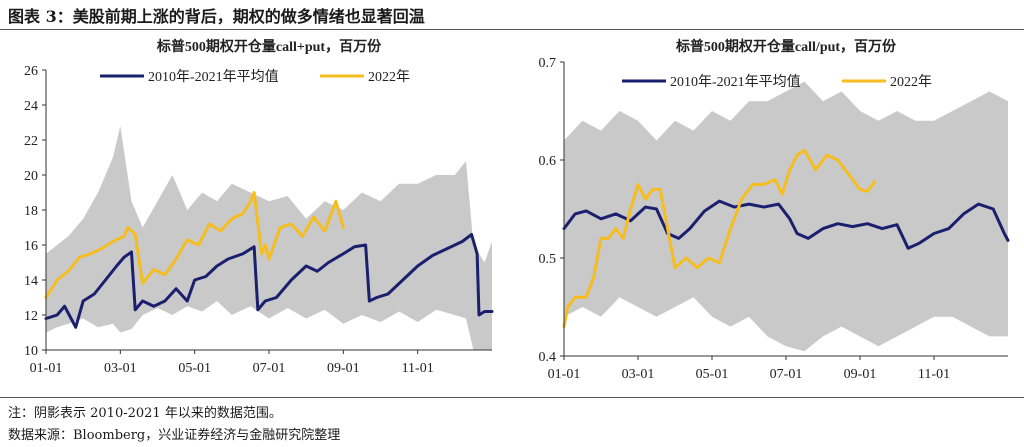  I want to click on y-tick-label: 22, so click(31, 141).